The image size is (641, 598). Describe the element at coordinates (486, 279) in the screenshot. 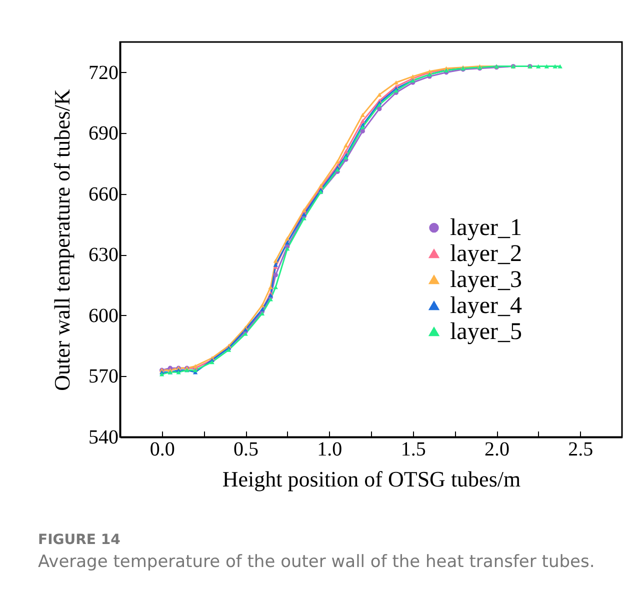

I see `legend-label: layer_3` at that location.